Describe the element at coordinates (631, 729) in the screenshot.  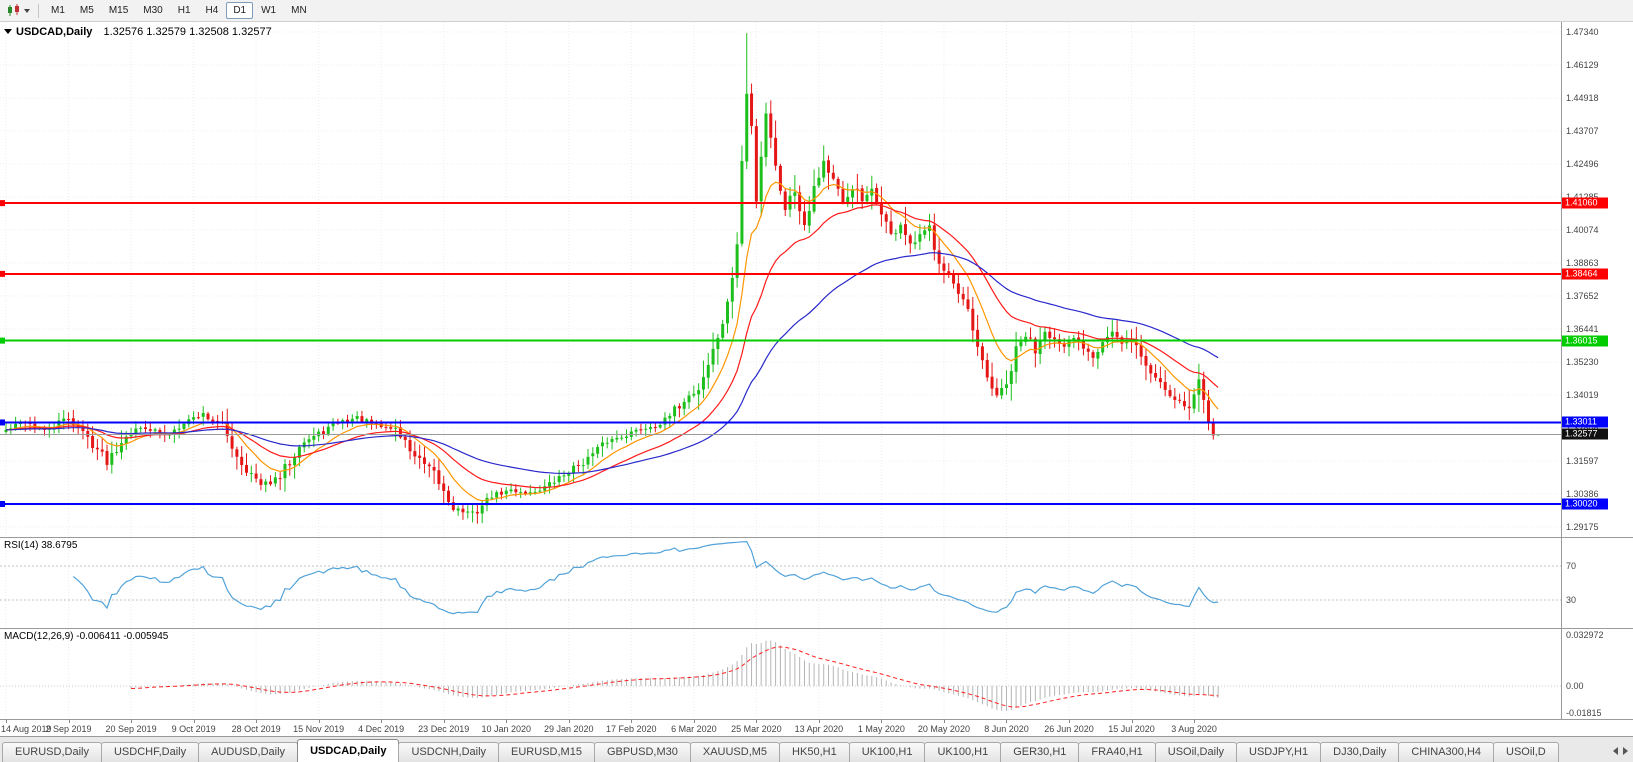
I see `date-tick-label: 17 Feb 2020` at that location.